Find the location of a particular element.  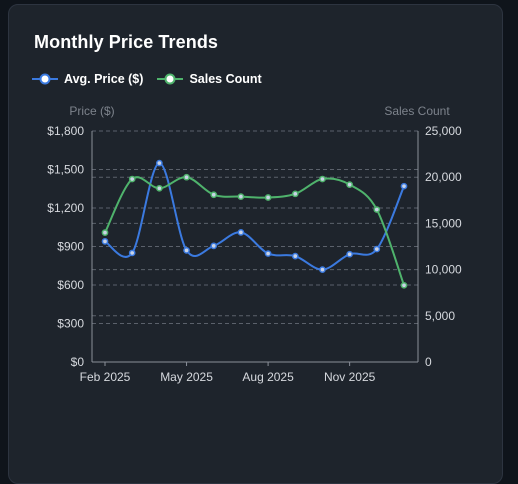

y-left-tick-label: $1,800 is located at coordinates (65, 131).